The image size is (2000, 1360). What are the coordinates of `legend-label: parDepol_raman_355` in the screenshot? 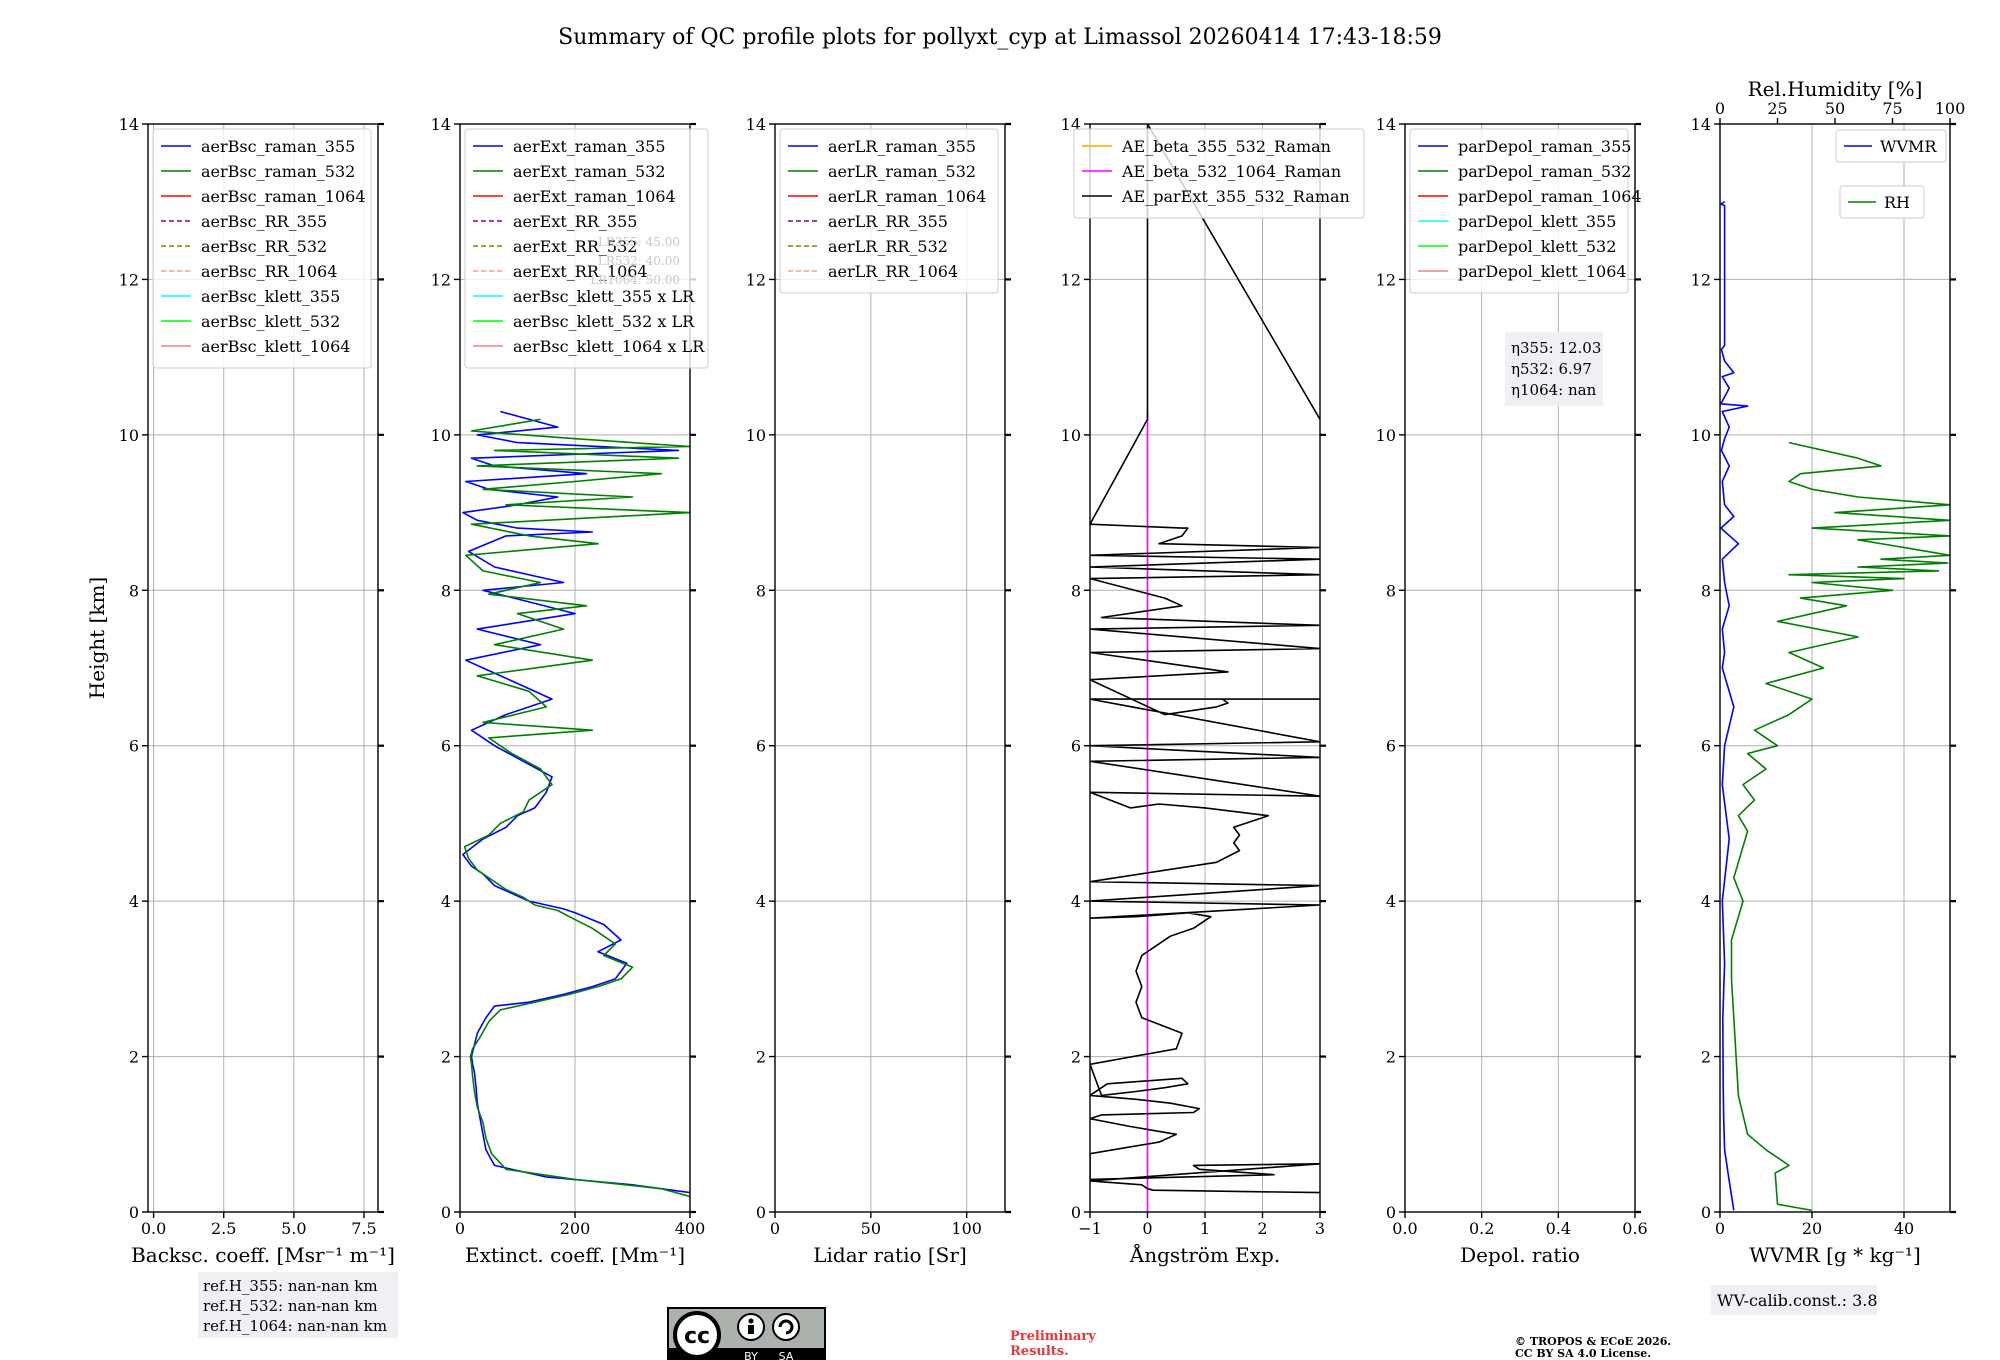 It's located at (1544, 146).